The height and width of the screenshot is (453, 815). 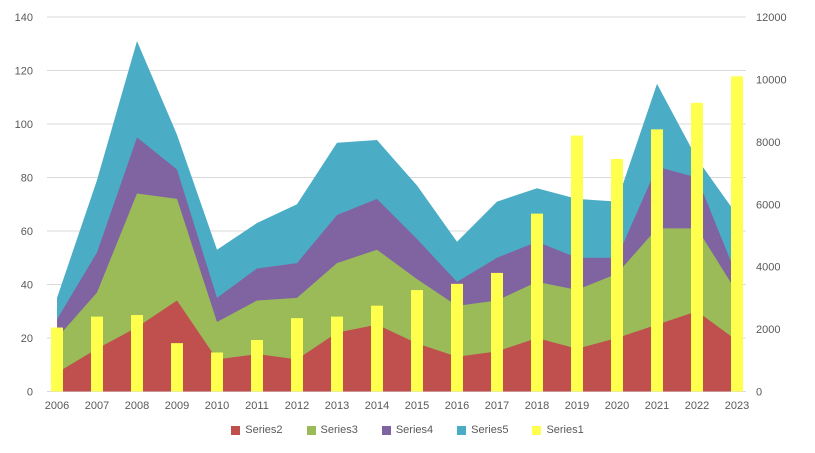 What do you see at coordinates (377, 406) in the screenshot?
I see `x-axis-tick-2014: 2014` at bounding box center [377, 406].